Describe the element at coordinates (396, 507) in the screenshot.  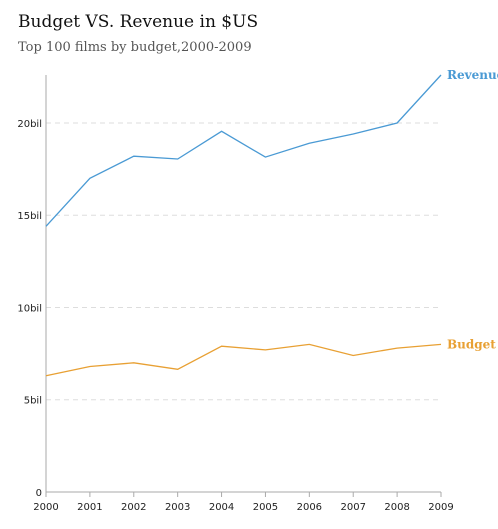
I see `x-tick-label-8: 2008` at that location.